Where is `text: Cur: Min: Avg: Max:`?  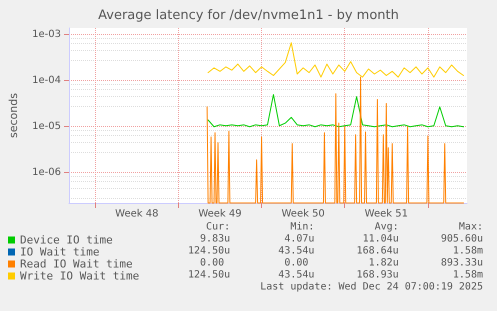
text: Cur: Min: Avg: Max: is located at coordinates (344, 227).